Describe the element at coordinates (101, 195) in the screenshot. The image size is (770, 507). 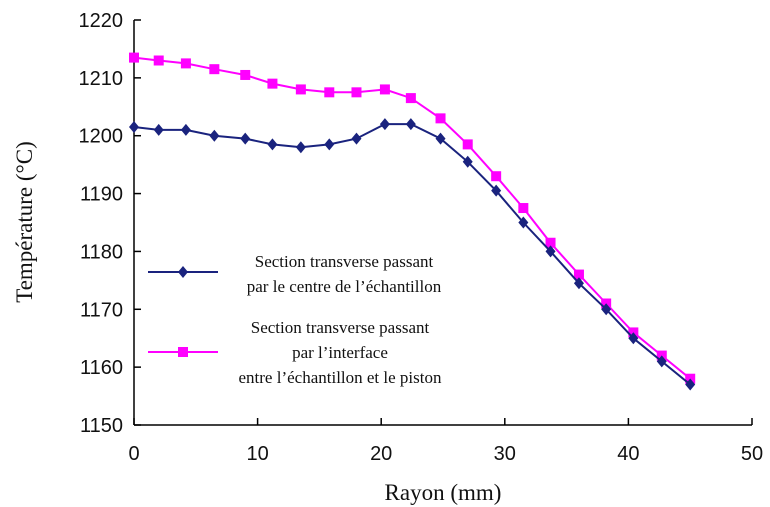
I see `y-tick-label: 1190` at that location.